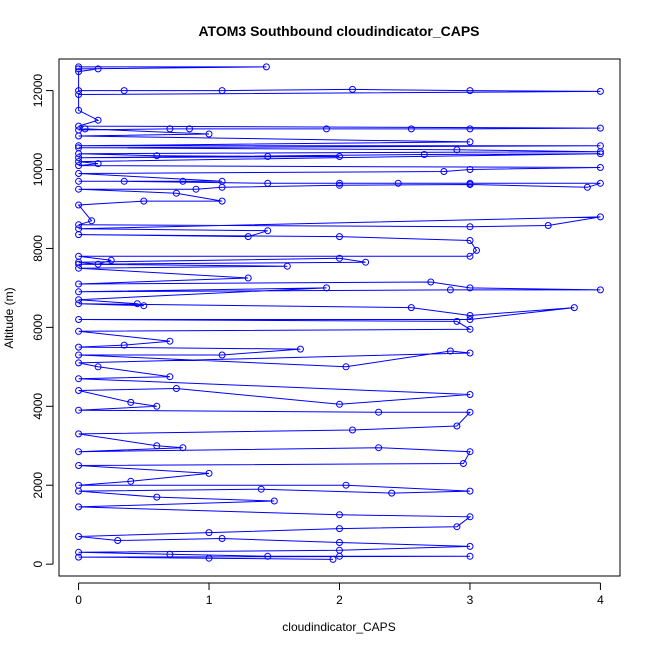 This screenshot has width=650, height=650. What do you see at coordinates (38, 169) in the screenshot?
I see `y-tick-label: 10000` at bounding box center [38, 169].